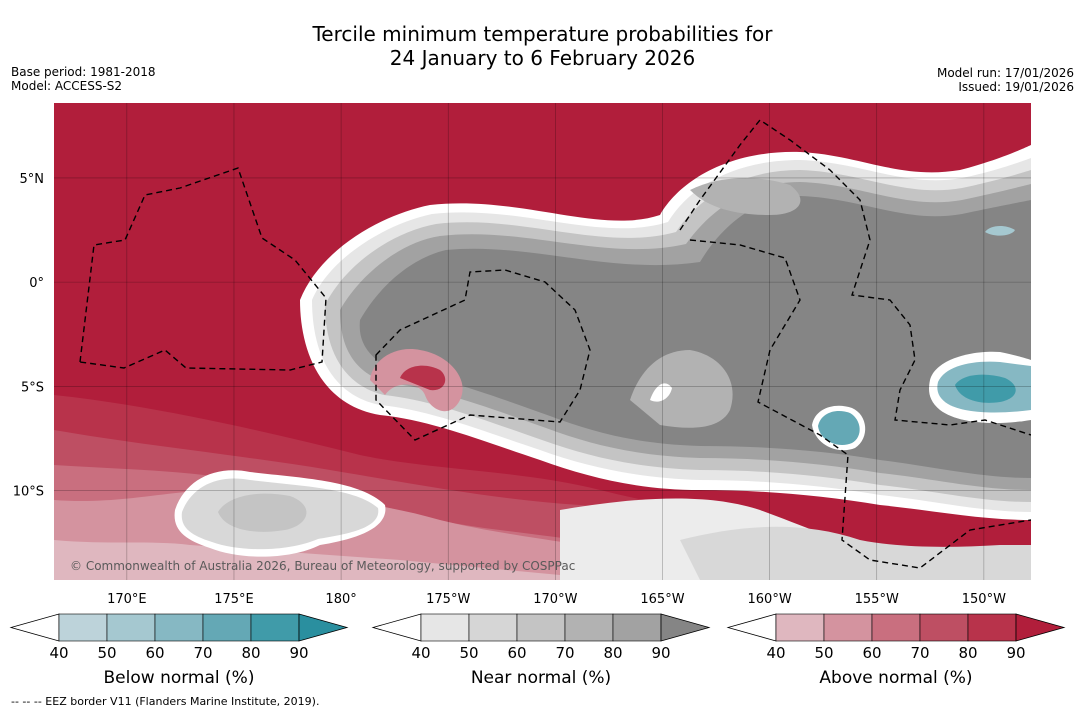  I want to click on lon-label: 175°E, so click(234, 599).